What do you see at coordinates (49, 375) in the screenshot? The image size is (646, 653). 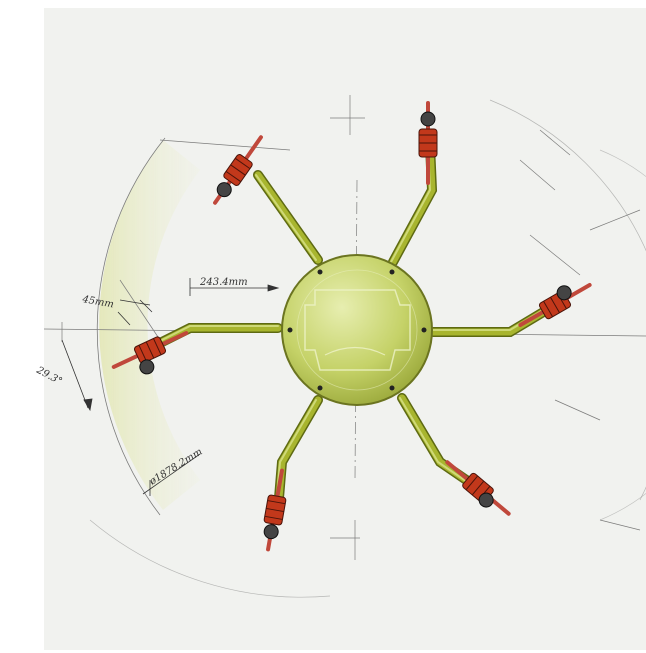 I see `dimension-angle: 29.3°` at bounding box center [49, 375].